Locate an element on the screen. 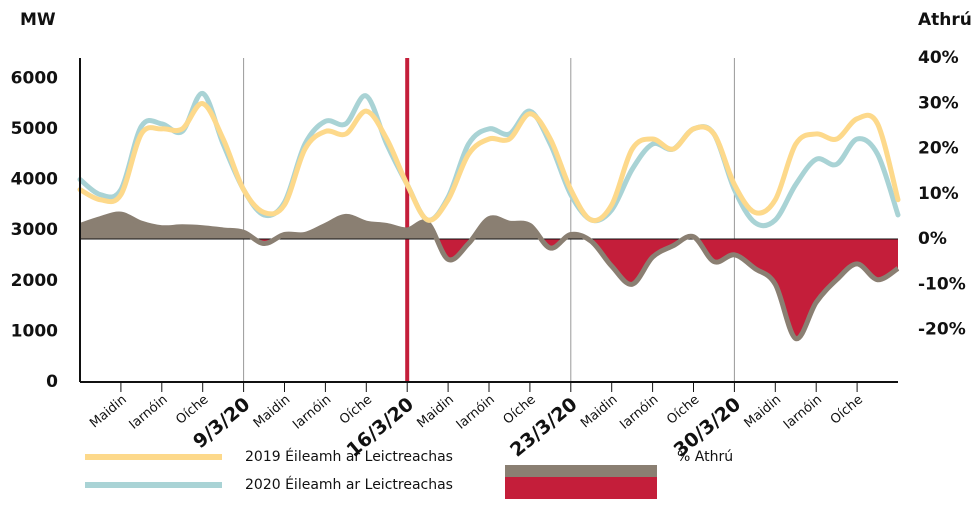 The image size is (978, 519). y2-axis-title: Athrú is located at coordinates (945, 20).